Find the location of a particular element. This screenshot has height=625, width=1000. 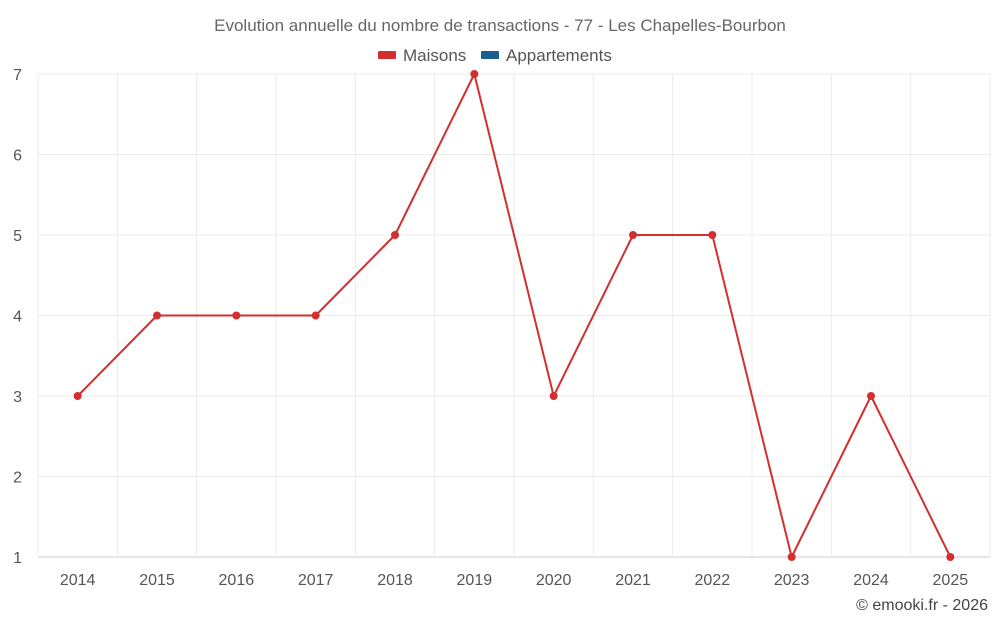

x-tick-label: 2022 is located at coordinates (713, 580).